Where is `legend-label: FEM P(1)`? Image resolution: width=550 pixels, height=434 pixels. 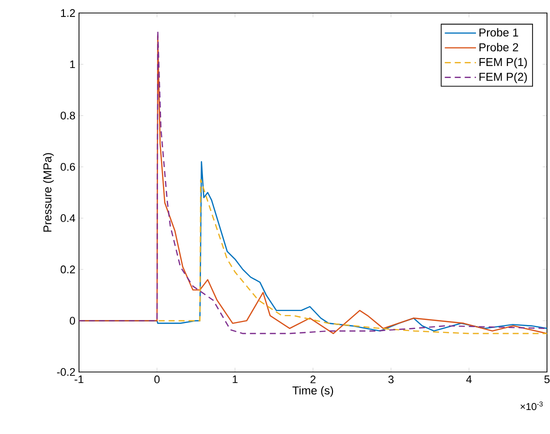 legend-label: FEM P(1) is located at coordinates (503, 63).